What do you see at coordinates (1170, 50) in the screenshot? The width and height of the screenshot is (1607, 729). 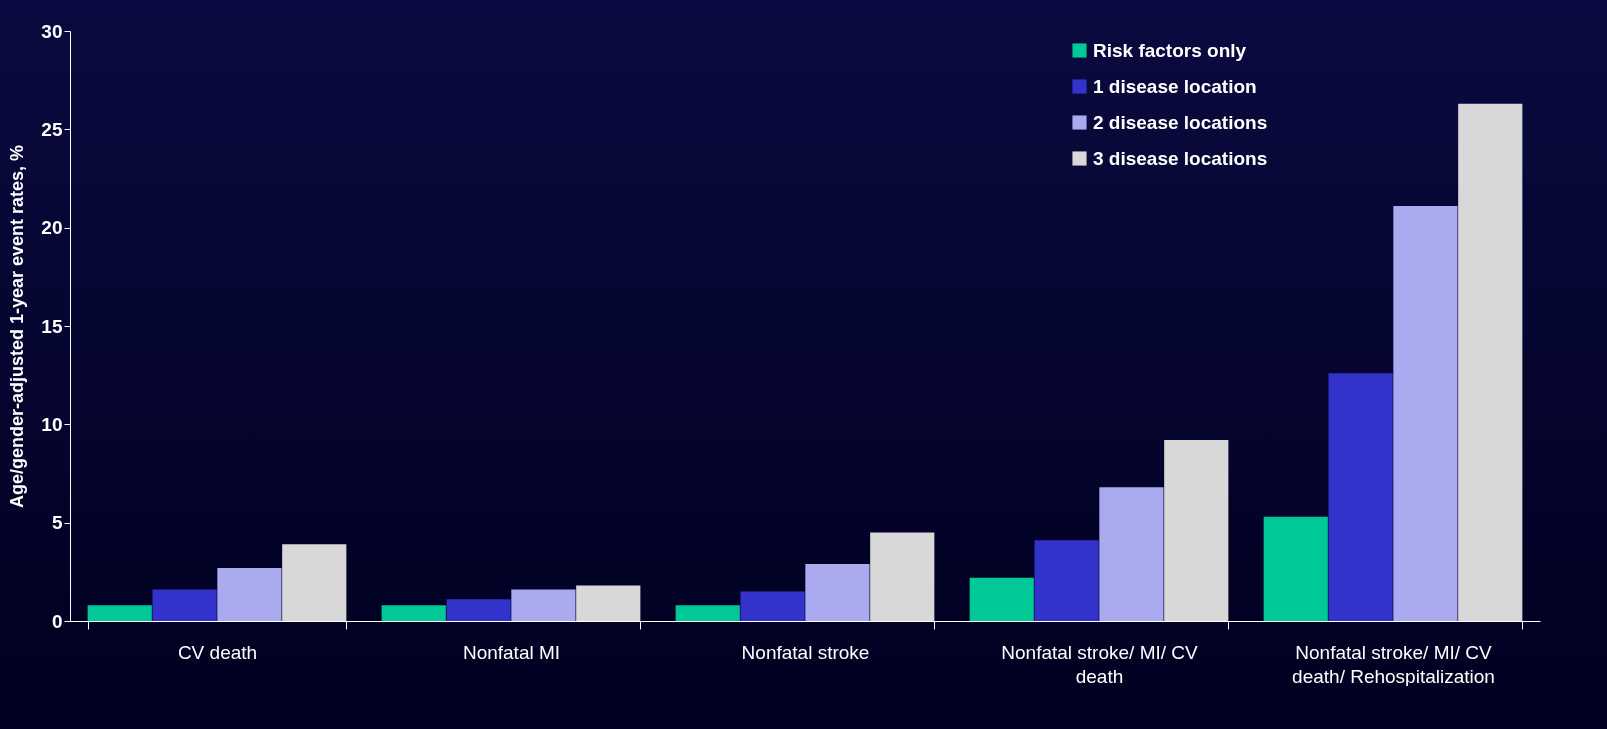 I see `legend-label: Risk factors only` at bounding box center [1170, 50].